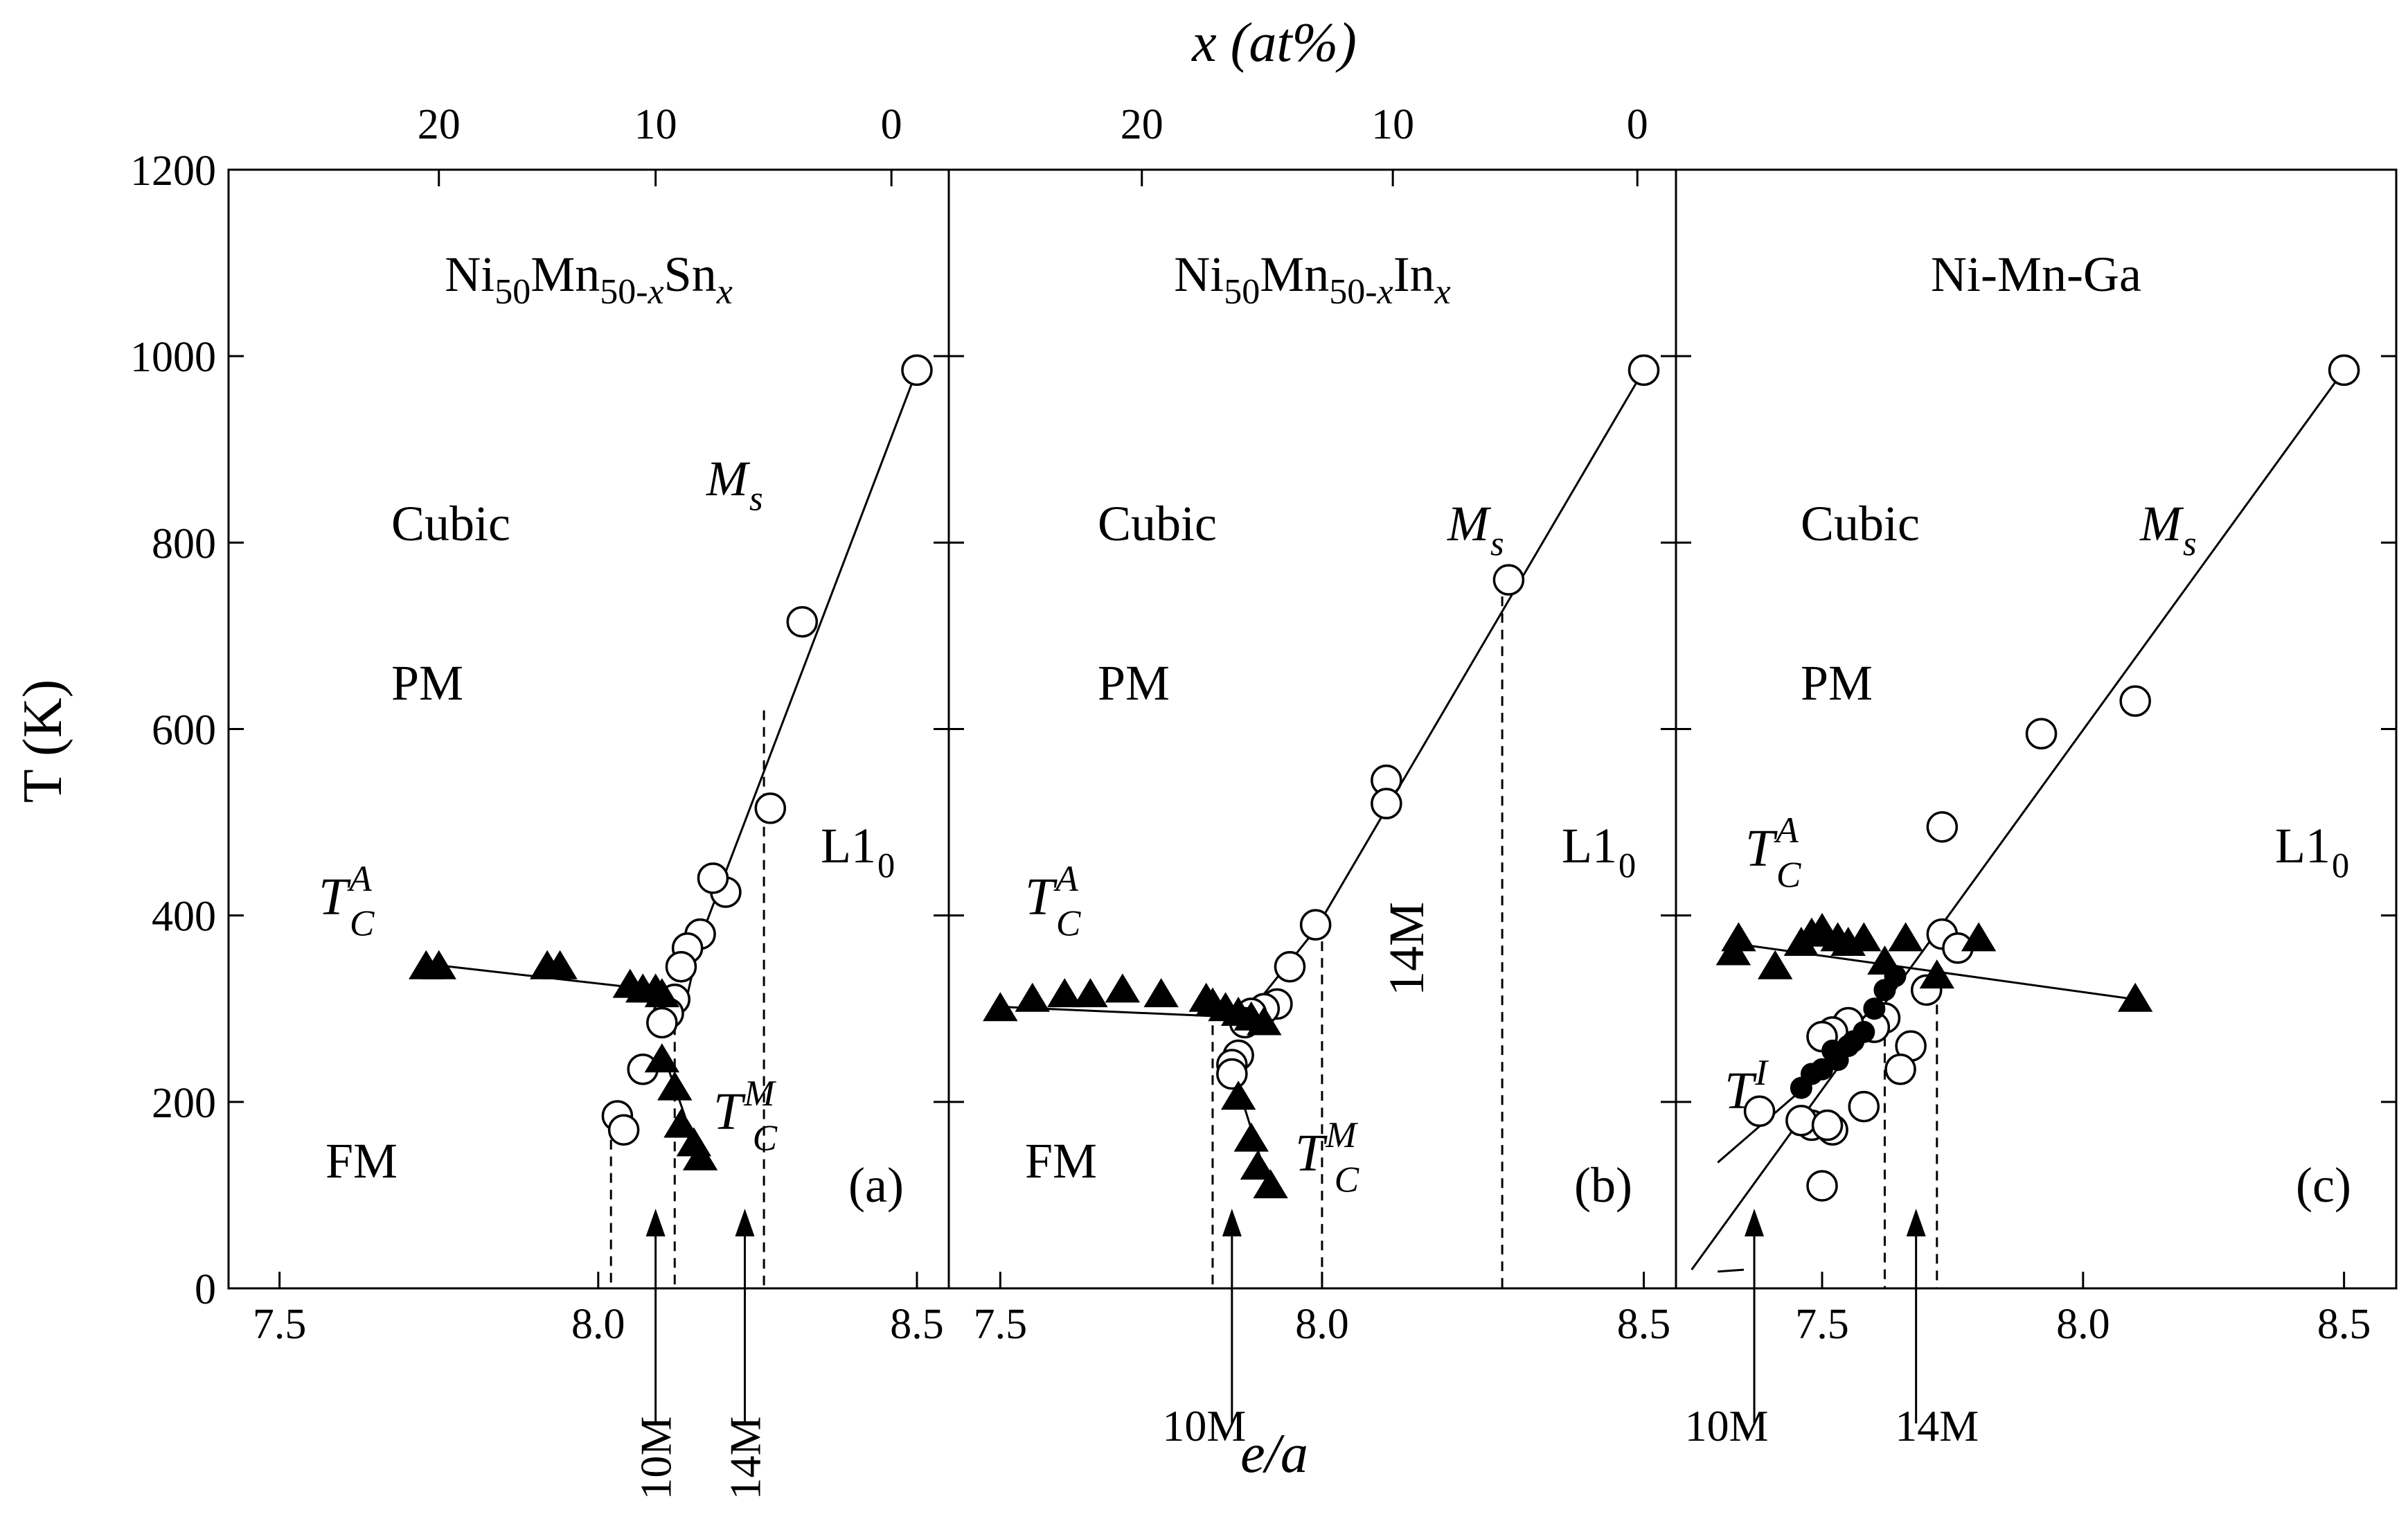 Image resolution: width=2408 pixels, height=1519 pixels. What do you see at coordinates (184, 917) in the screenshot?
I see `y-tick-label: 400` at bounding box center [184, 917].